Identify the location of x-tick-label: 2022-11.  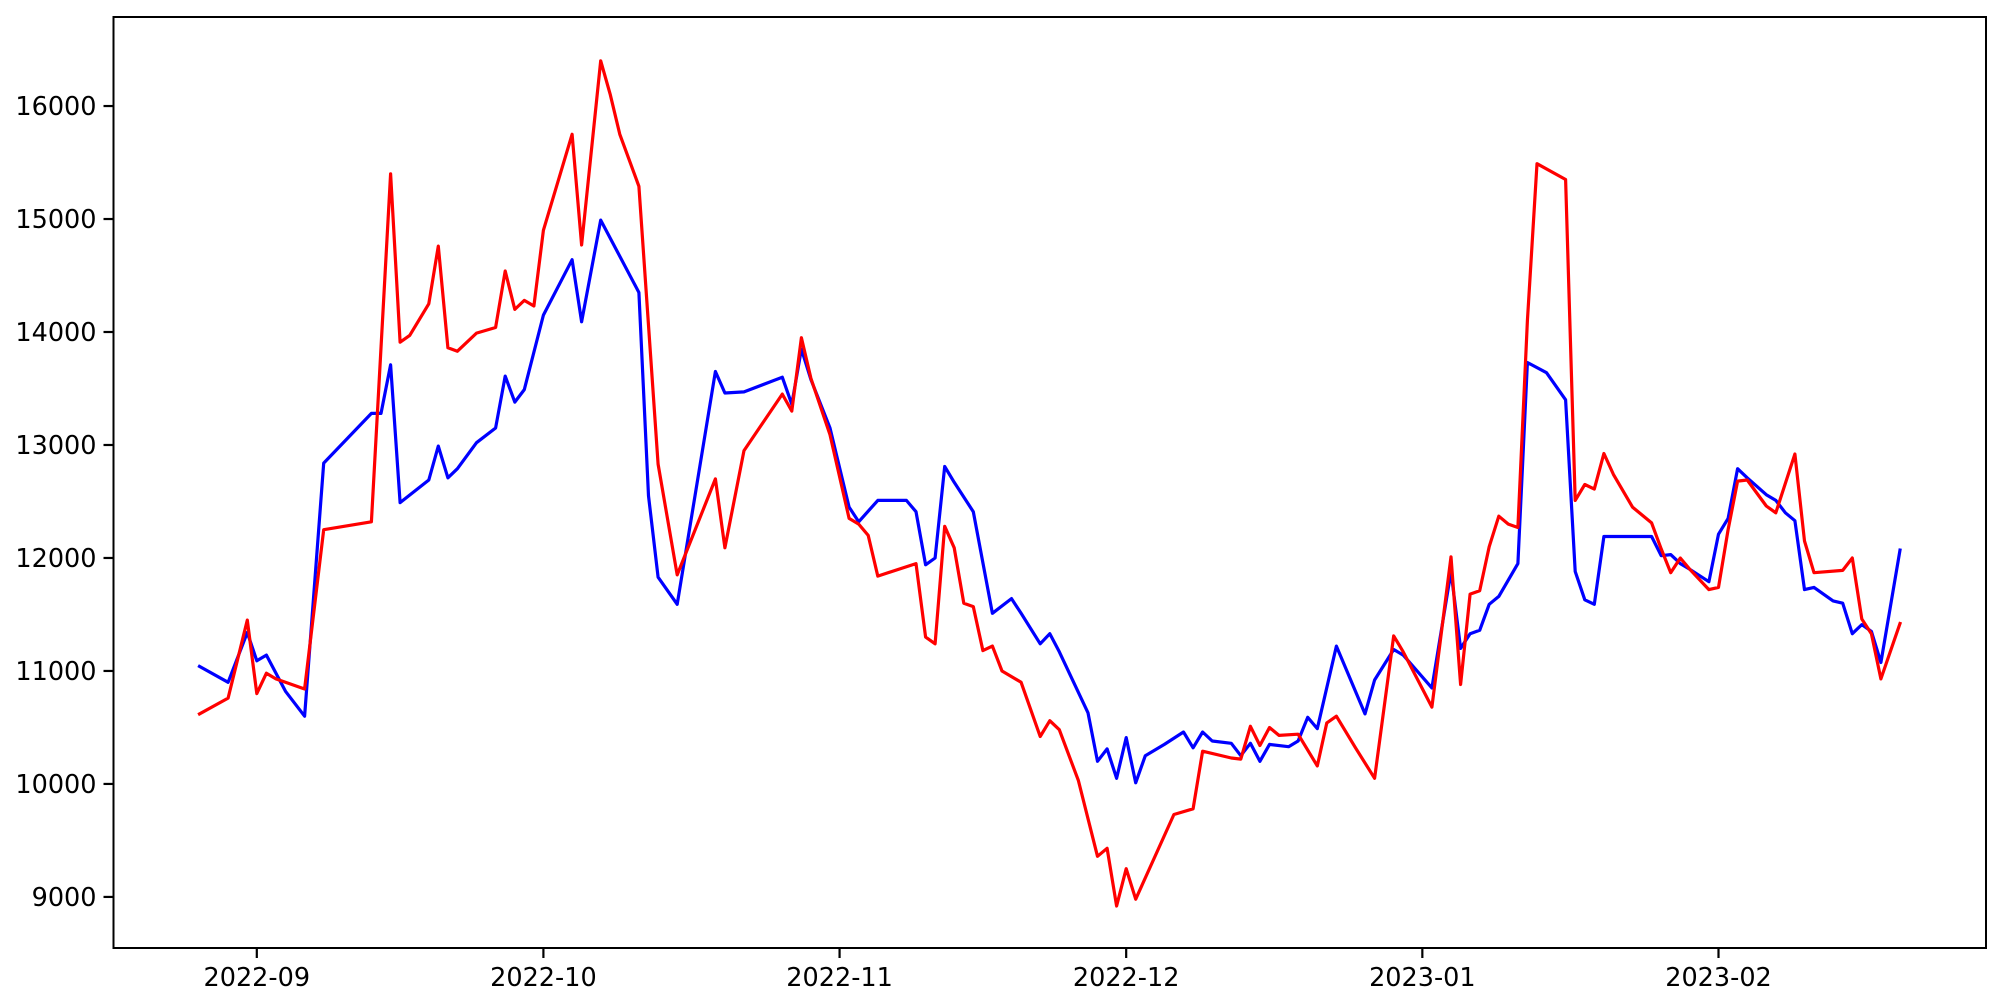
(839, 978).